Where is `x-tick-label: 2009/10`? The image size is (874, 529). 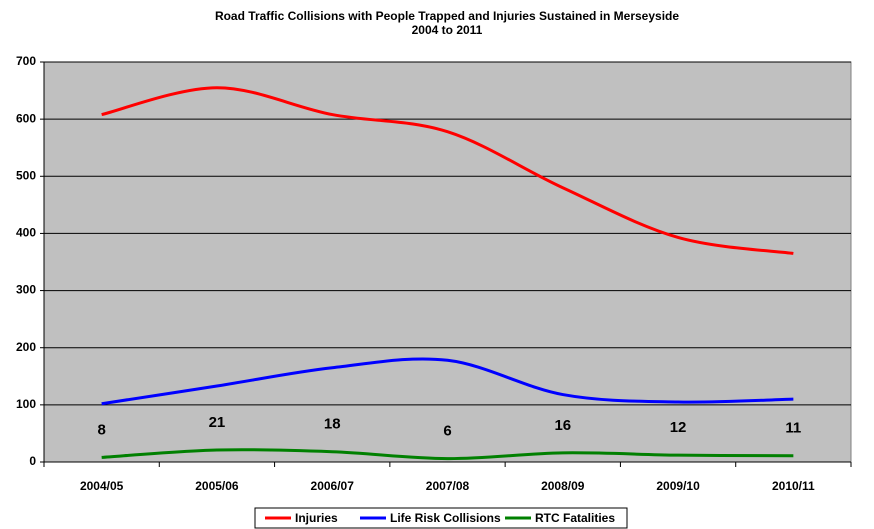
x-tick-label: 2009/10 is located at coordinates (678, 486).